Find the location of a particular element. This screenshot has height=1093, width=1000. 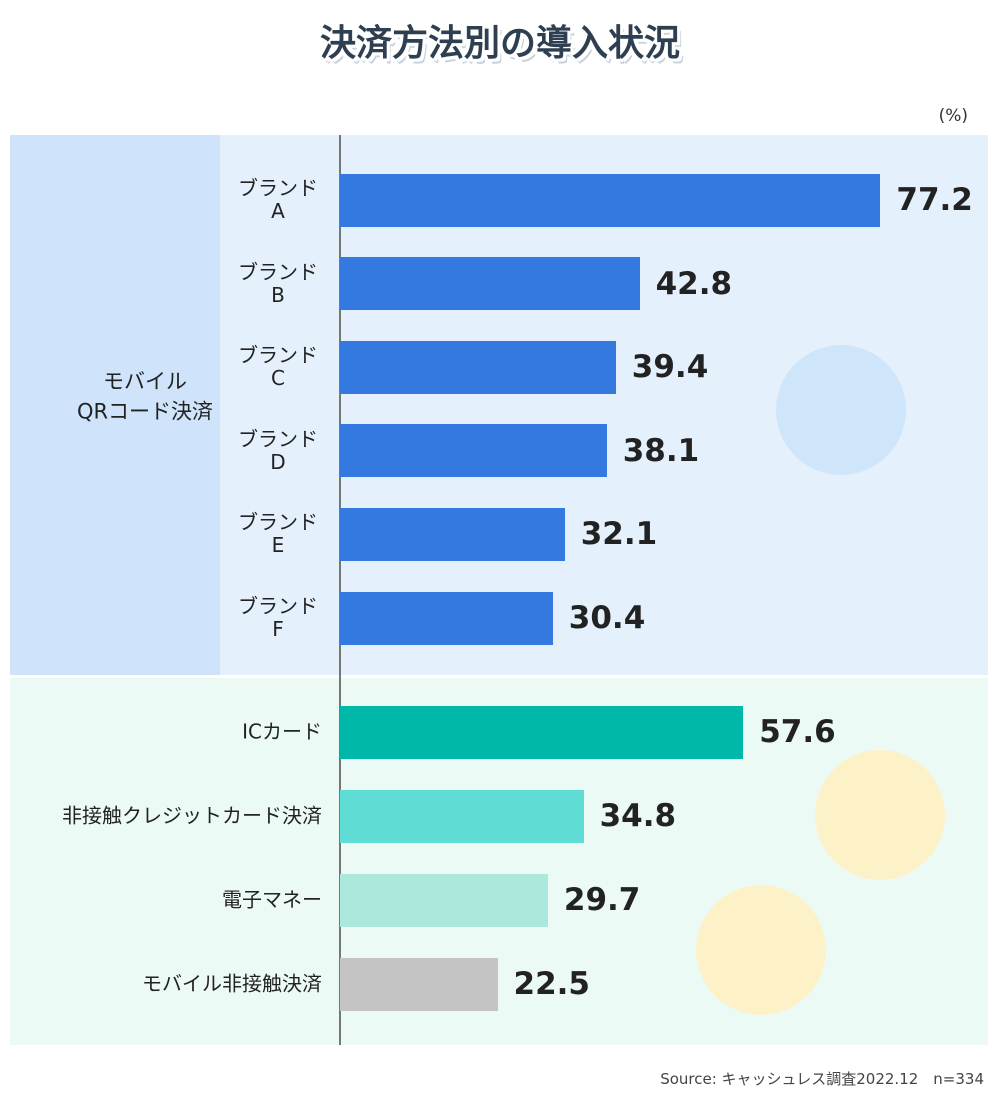

category-label: ブランド E is located at coordinates (278, 534).